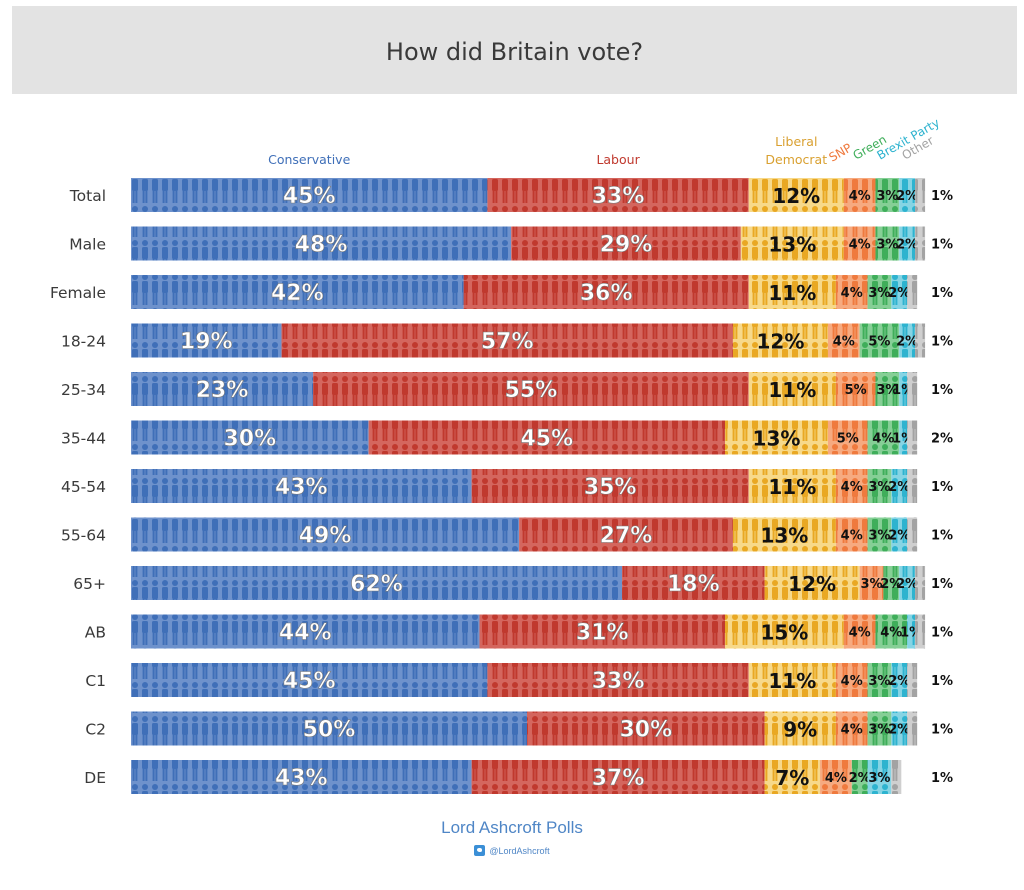 This screenshot has height=890, width=1024. Describe the element at coordinates (309, 159) in the screenshot. I see `series-label: Conservative` at that location.